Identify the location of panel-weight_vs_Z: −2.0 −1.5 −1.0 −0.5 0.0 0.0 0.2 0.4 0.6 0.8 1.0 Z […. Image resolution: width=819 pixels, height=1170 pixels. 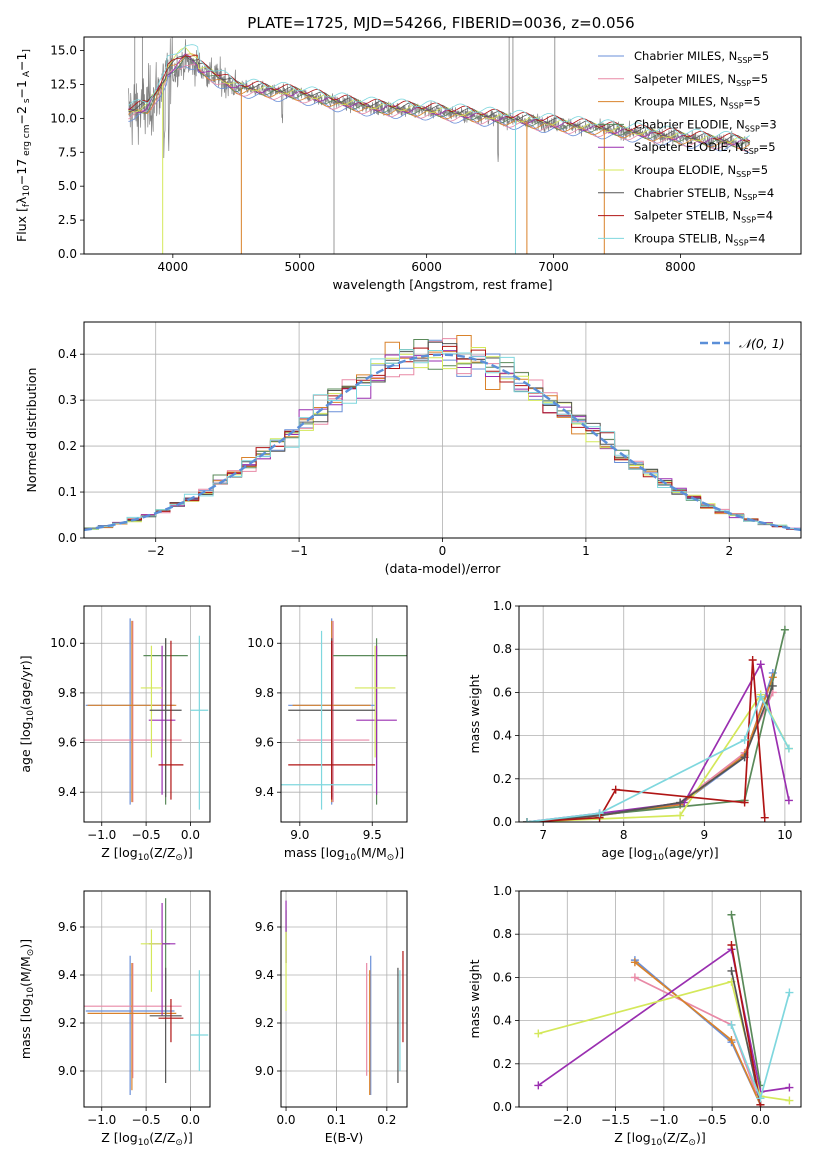
(634, 1016).